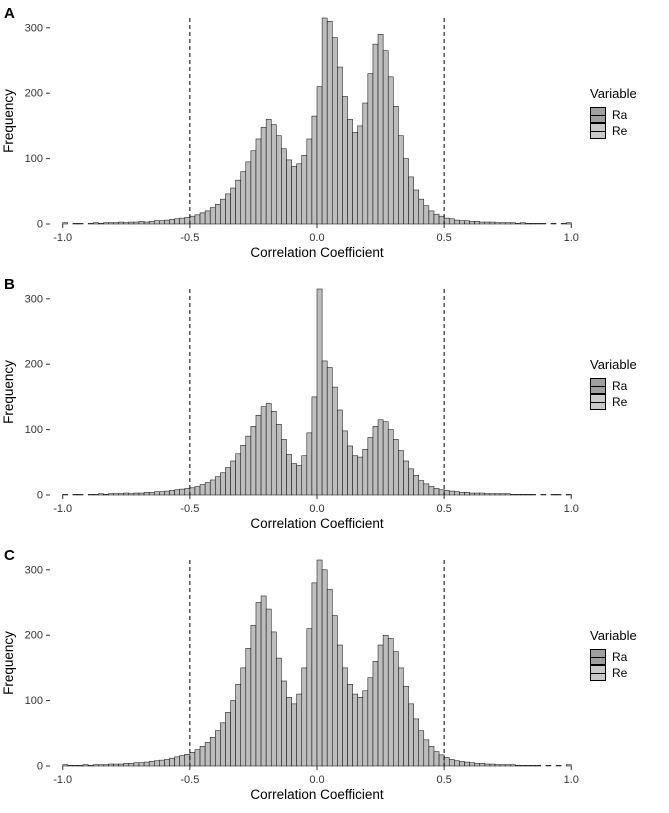 The image size is (669, 813). What do you see at coordinates (629, 655) in the screenshot?
I see `legend-C: Variable Ra Re` at bounding box center [629, 655].